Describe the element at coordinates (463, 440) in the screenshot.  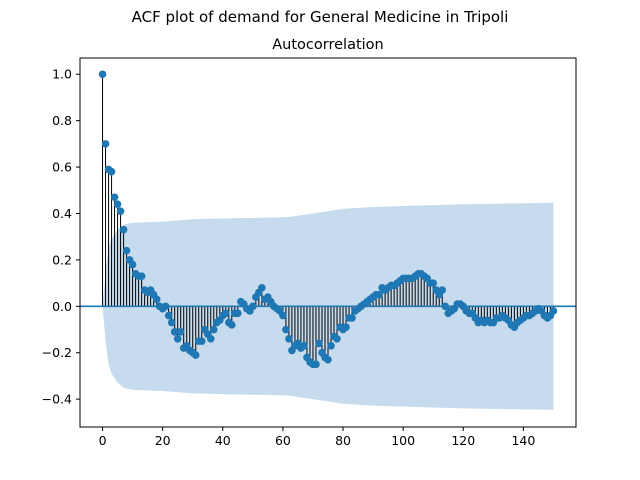
I see `x-tick-label: 120` at that location.